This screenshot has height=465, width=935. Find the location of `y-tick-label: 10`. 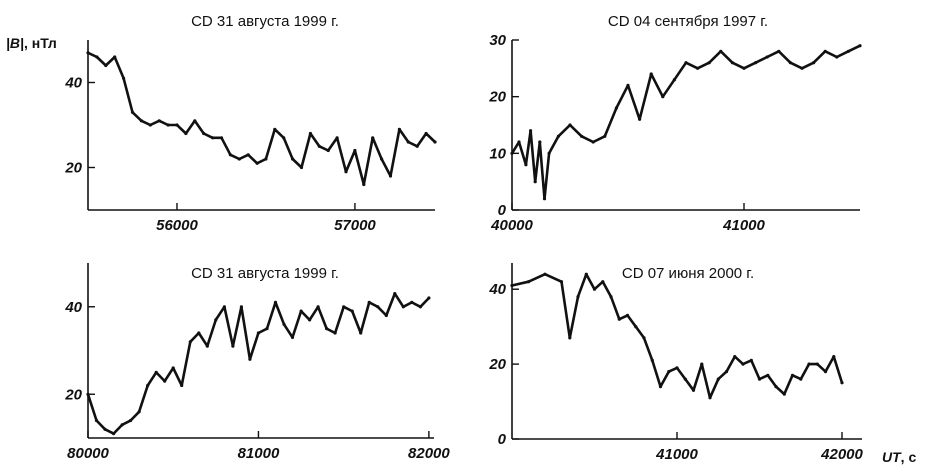

y-tick-label: 10 is located at coordinates (497, 153).